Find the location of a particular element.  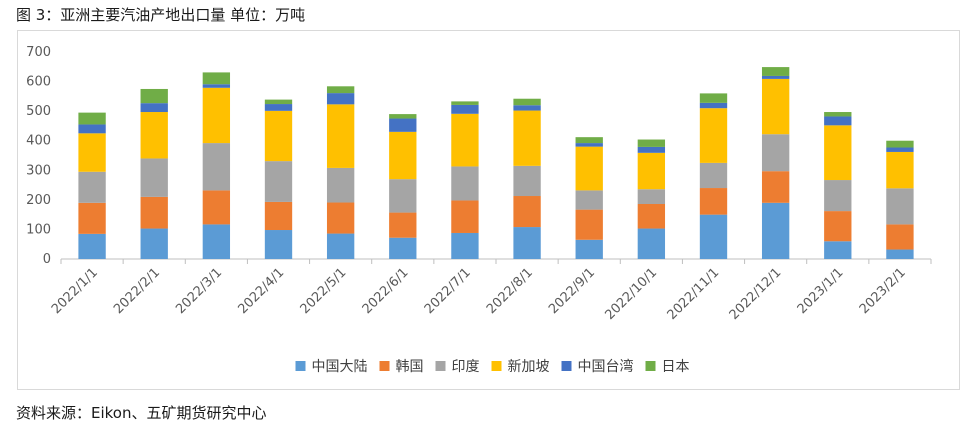

x-tick-label: 2022/5/1 is located at coordinates (324, 291).